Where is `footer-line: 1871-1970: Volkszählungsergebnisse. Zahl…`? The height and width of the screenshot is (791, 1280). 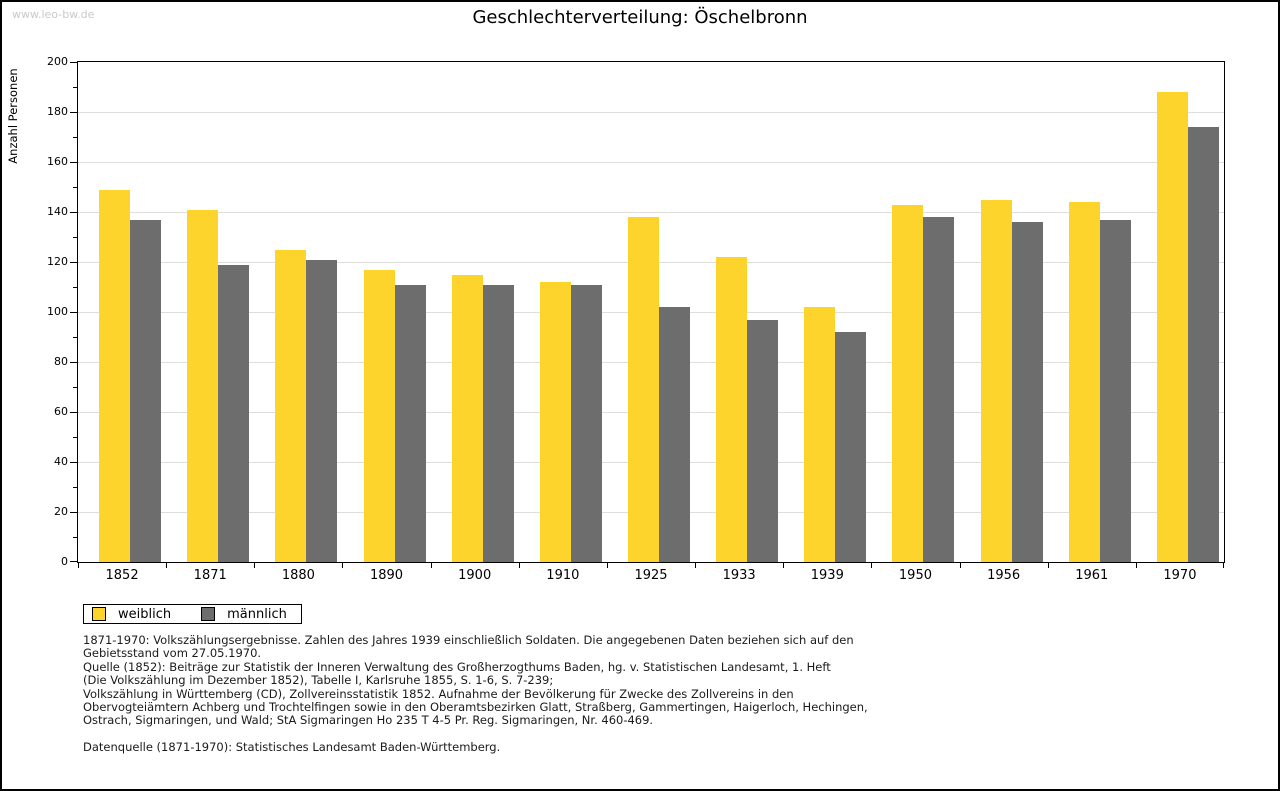
footer-line: 1871-1970: Volkszählungsergebnisse. Zahl… is located at coordinates (468, 640).